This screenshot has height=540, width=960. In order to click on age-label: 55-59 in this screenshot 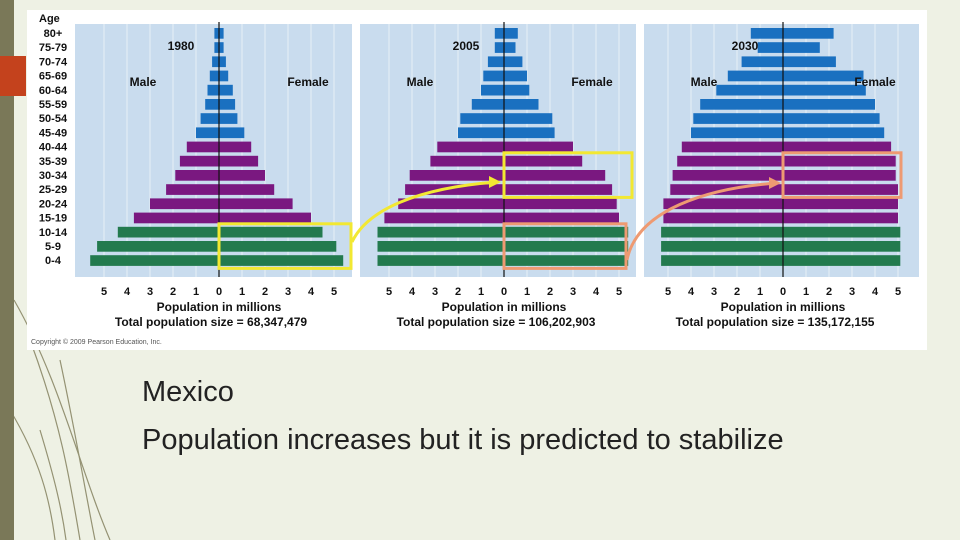, I will do `click(53, 105)`.